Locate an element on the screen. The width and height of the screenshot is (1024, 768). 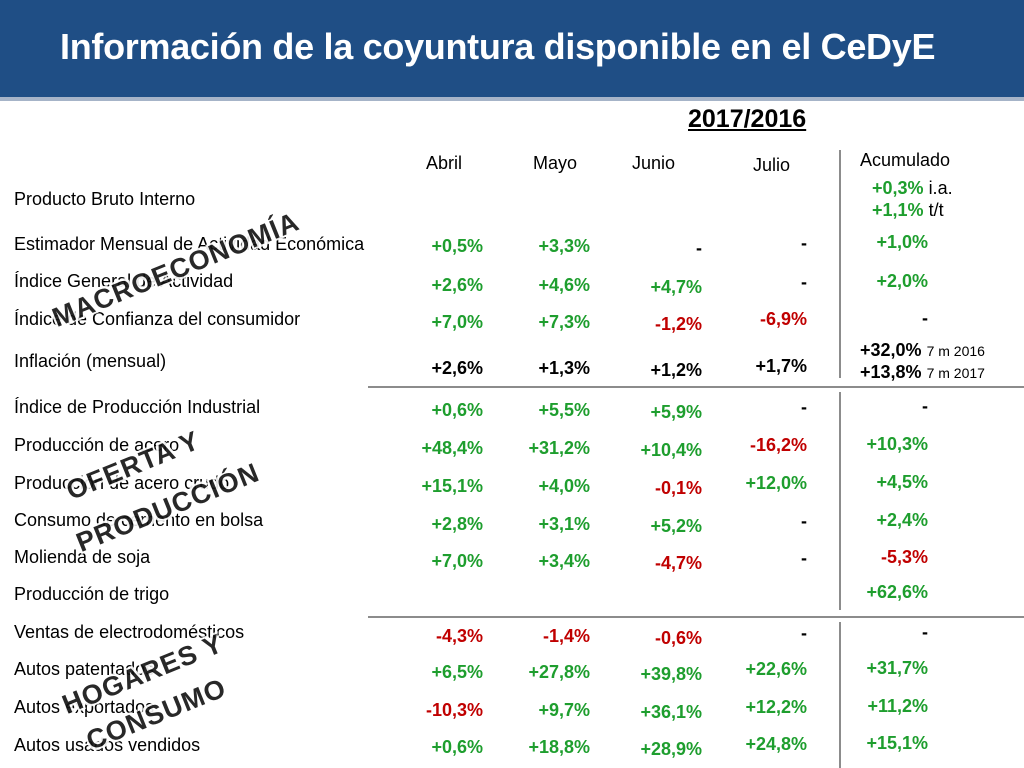
junio-value: - is located at coordinates (699, 248).